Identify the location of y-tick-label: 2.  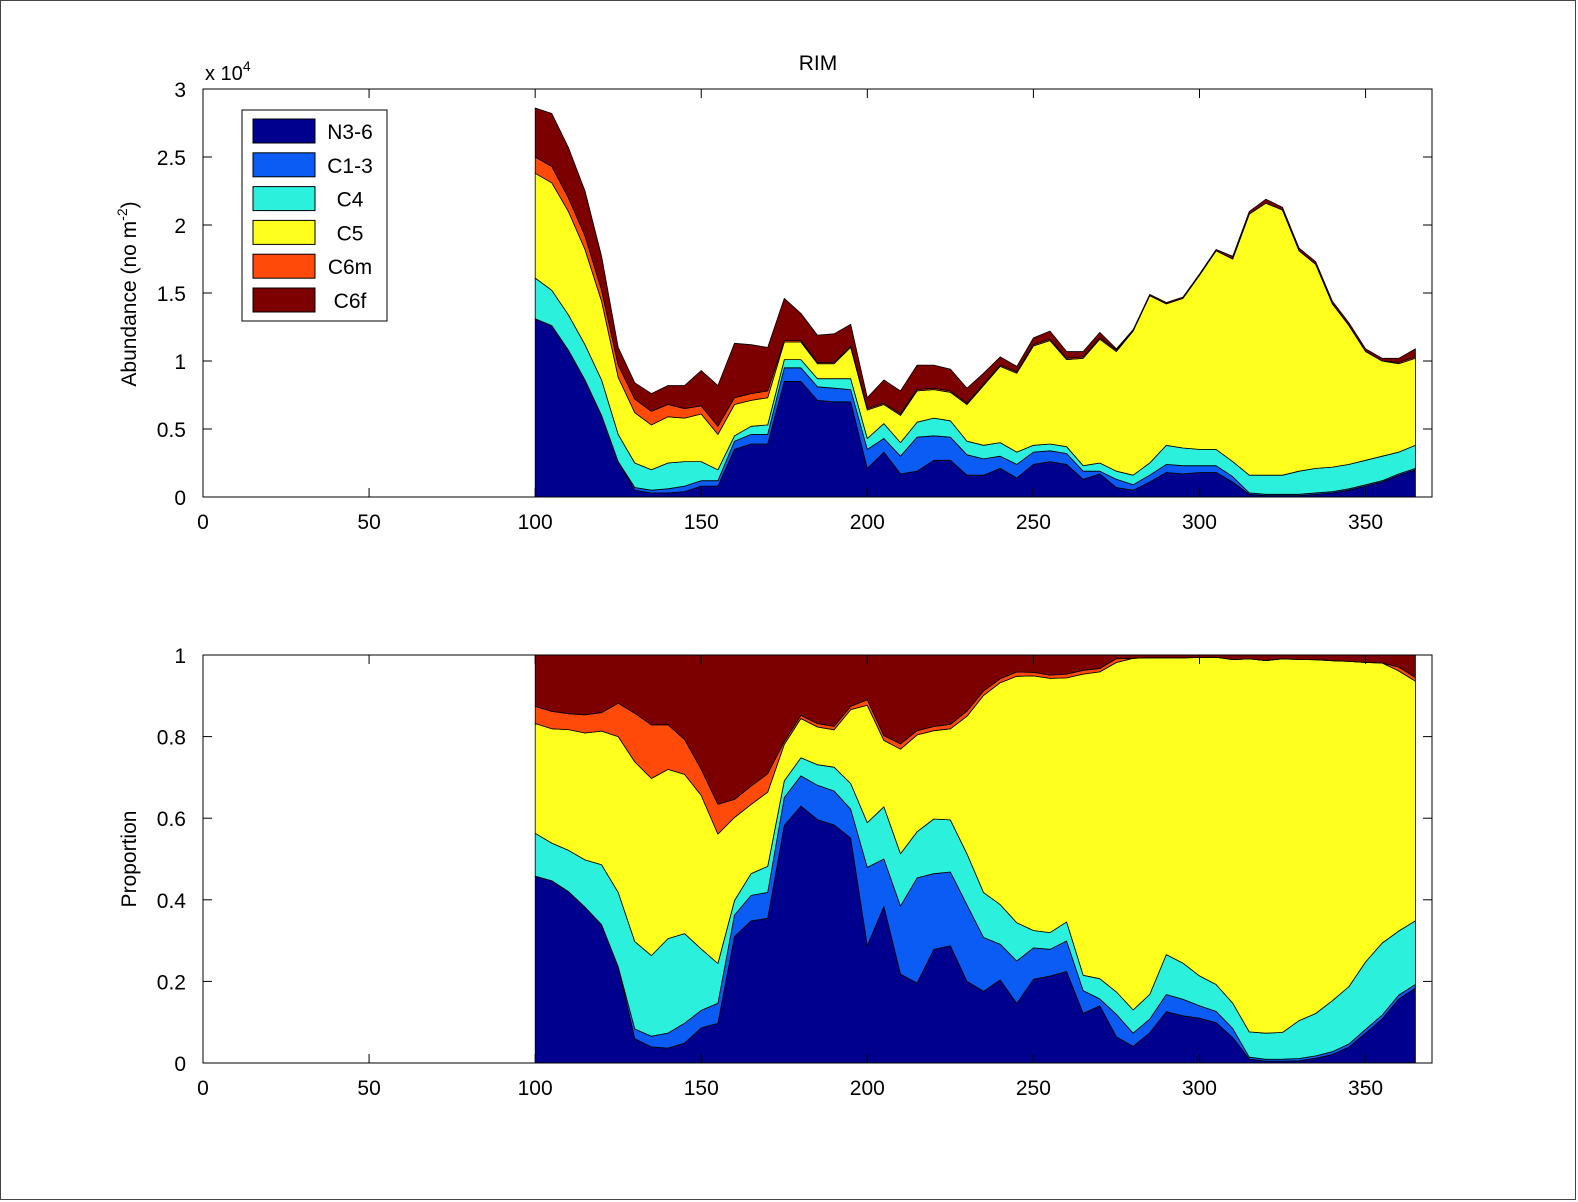
(180, 226).